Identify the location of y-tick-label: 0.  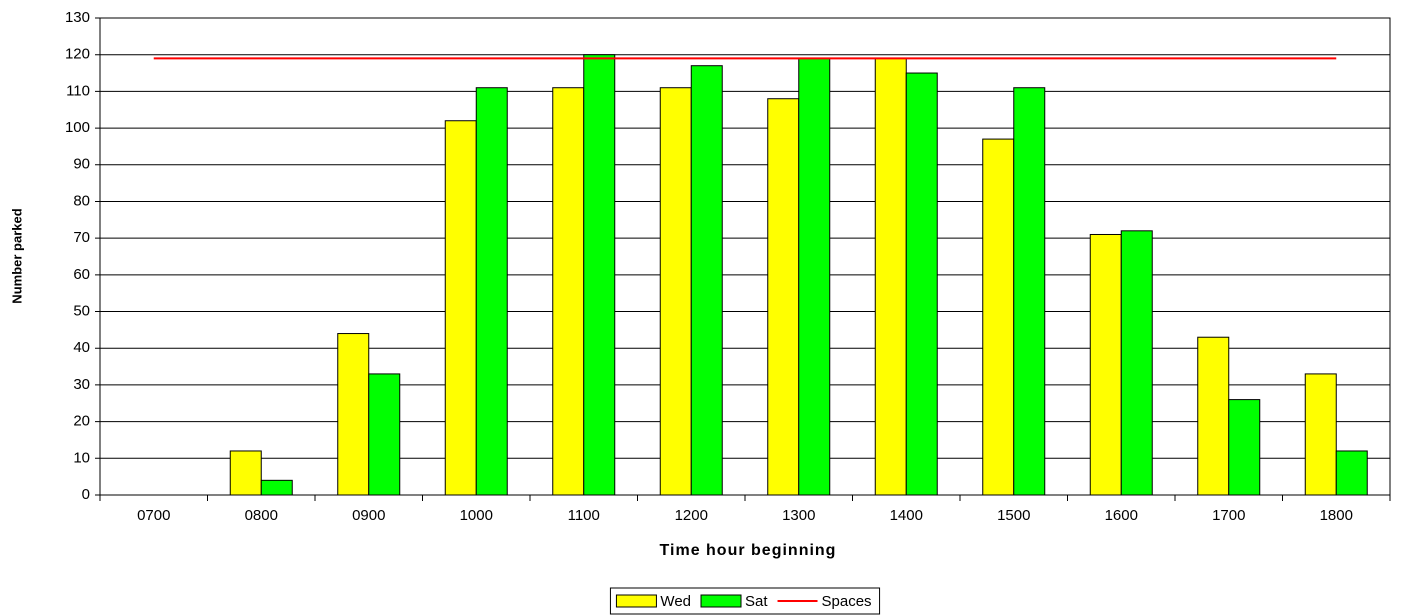
(86, 494).